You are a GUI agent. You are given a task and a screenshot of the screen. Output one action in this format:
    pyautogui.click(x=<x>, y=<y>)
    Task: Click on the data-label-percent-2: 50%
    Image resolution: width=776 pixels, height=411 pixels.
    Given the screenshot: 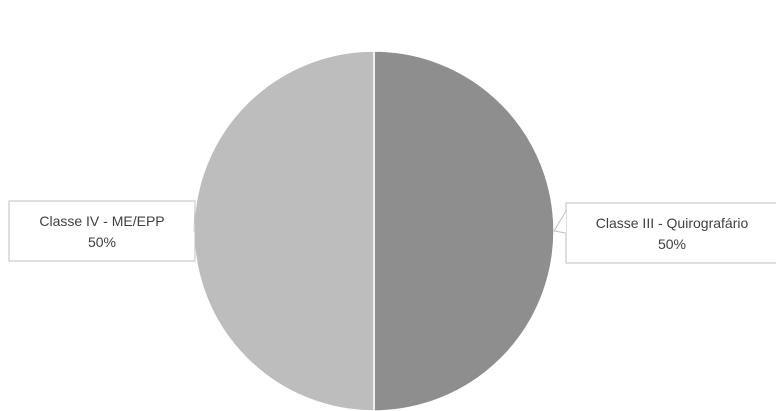 What is the action you would take?
    pyautogui.click(x=102, y=242)
    